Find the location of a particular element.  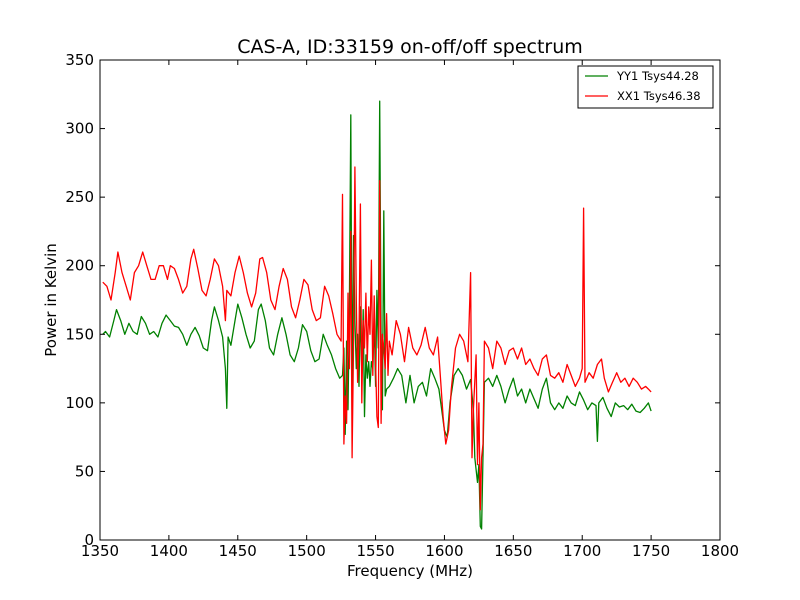

legend-label-xx1: XX1 Tsys46.38 is located at coordinates (659, 96).